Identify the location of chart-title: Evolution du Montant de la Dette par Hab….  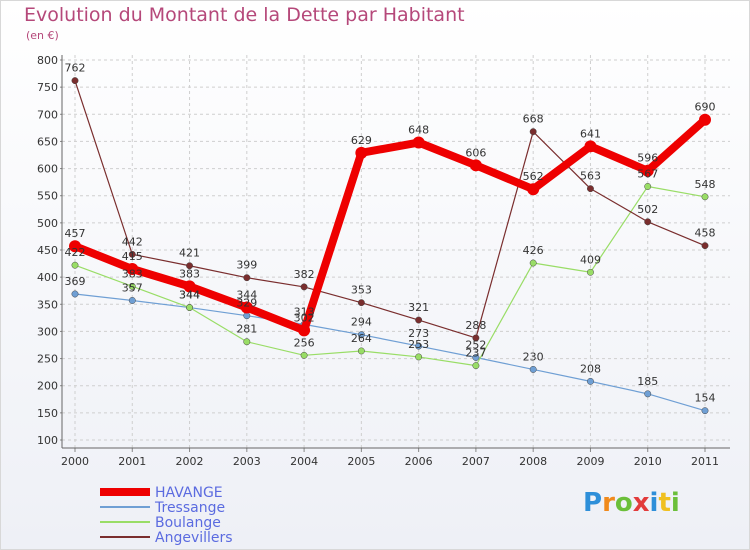
(244, 15).